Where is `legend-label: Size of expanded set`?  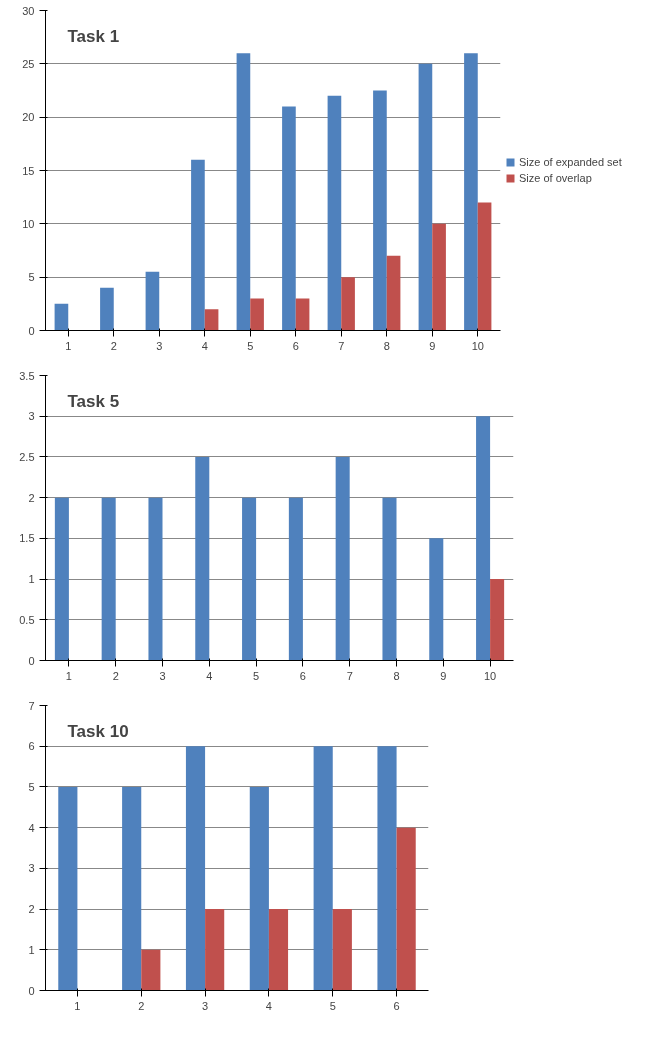
legend-label: Size of expanded set is located at coordinates (570, 162).